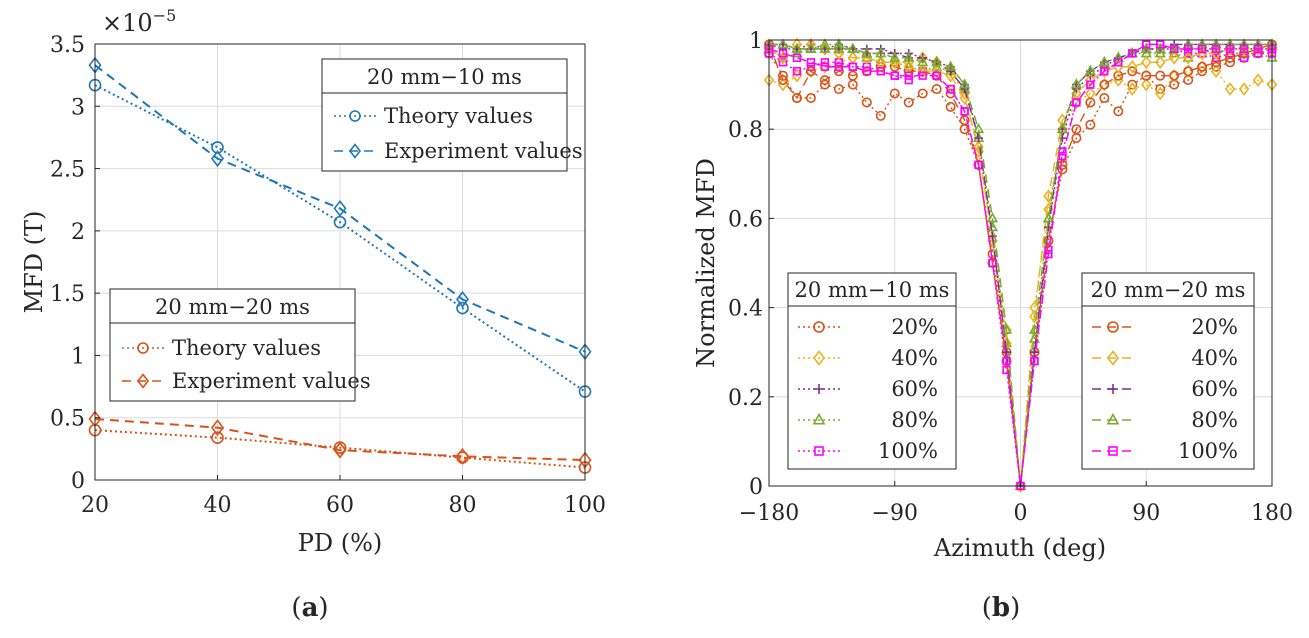  Describe the element at coordinates (1214, 358) in the screenshot. I see `b-legend-label: 40%` at that location.